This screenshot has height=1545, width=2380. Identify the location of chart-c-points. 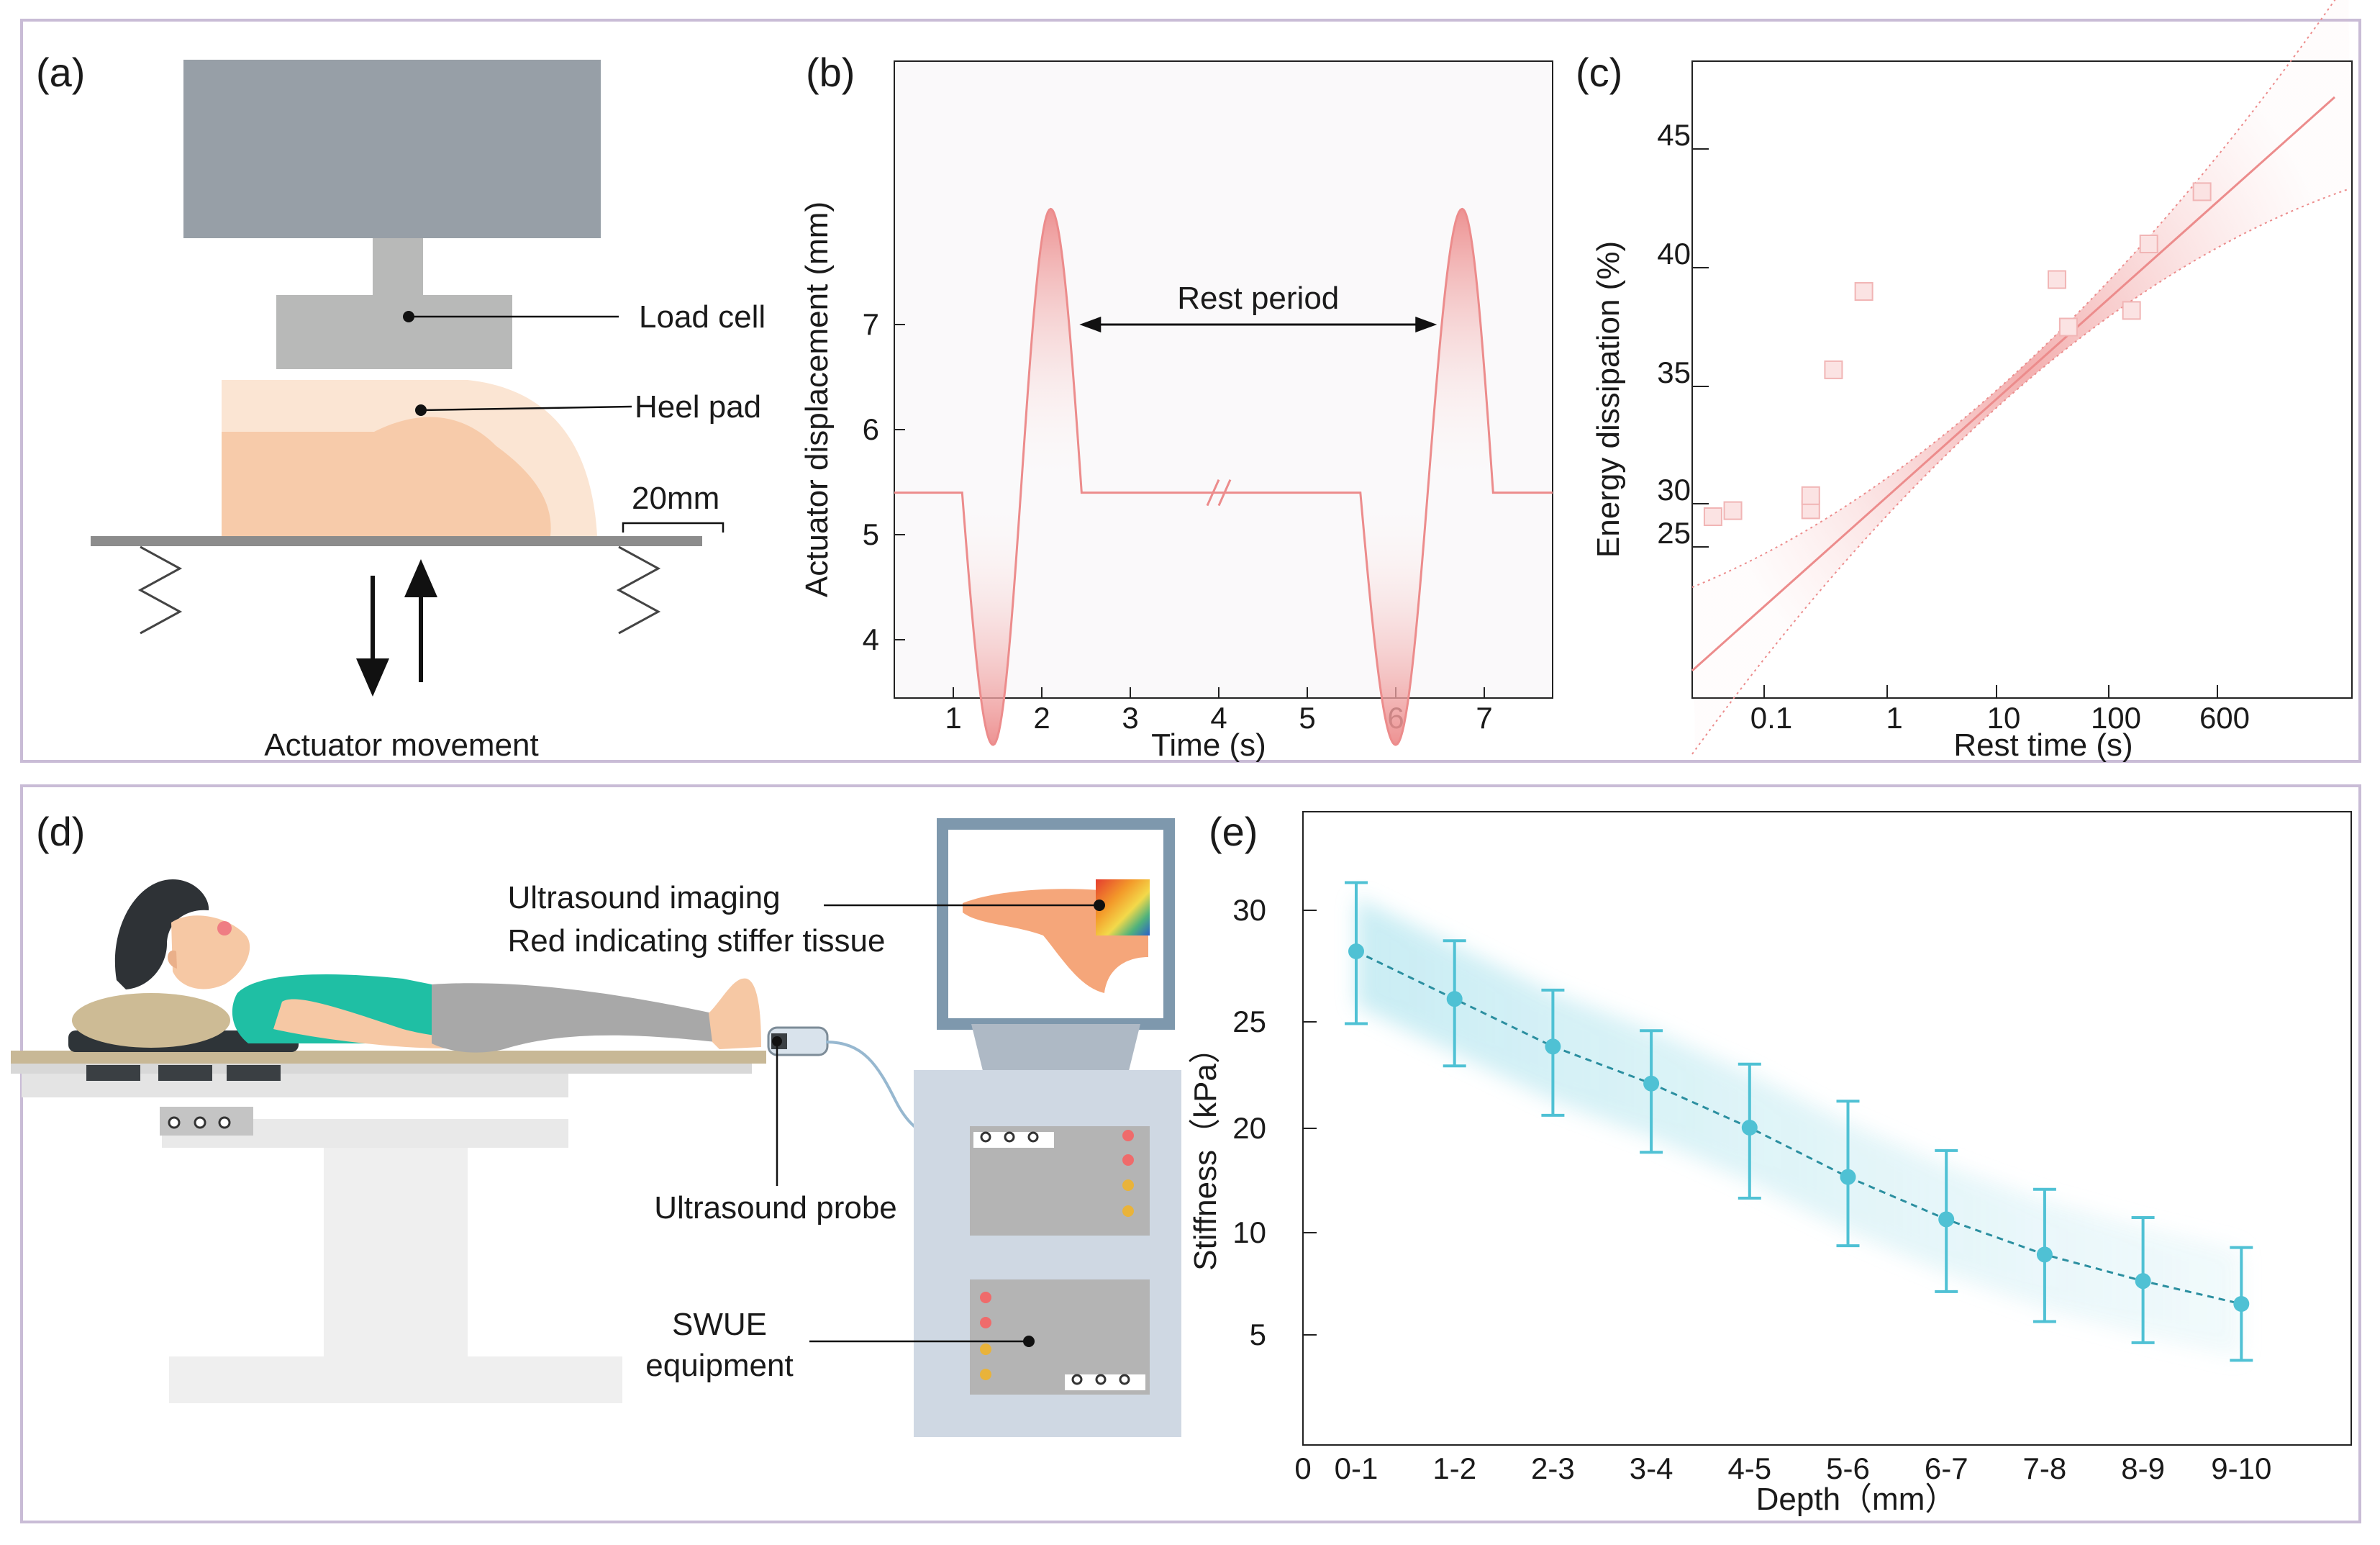
(1957, 354).